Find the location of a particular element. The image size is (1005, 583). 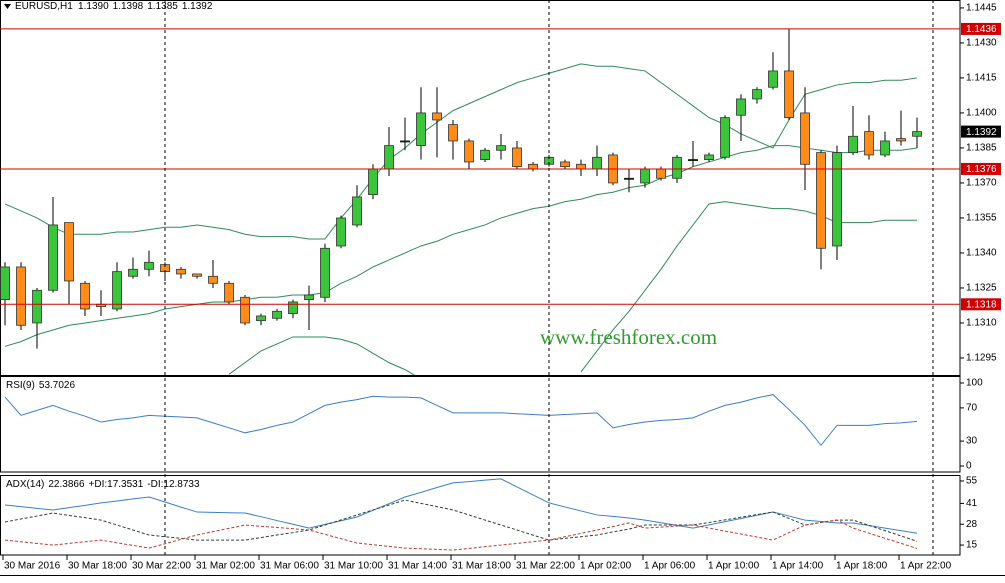

y-tick-label: 1.1400 is located at coordinates (981, 113).